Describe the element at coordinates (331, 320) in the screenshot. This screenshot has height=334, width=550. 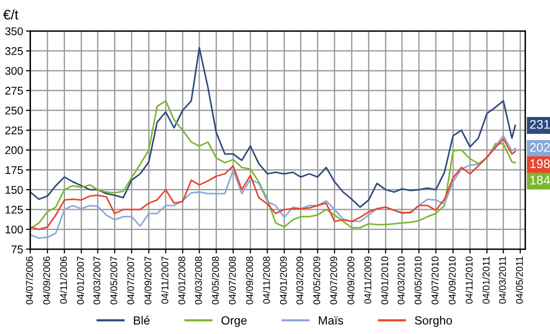
I see `legend-label: Maïs` at that location.